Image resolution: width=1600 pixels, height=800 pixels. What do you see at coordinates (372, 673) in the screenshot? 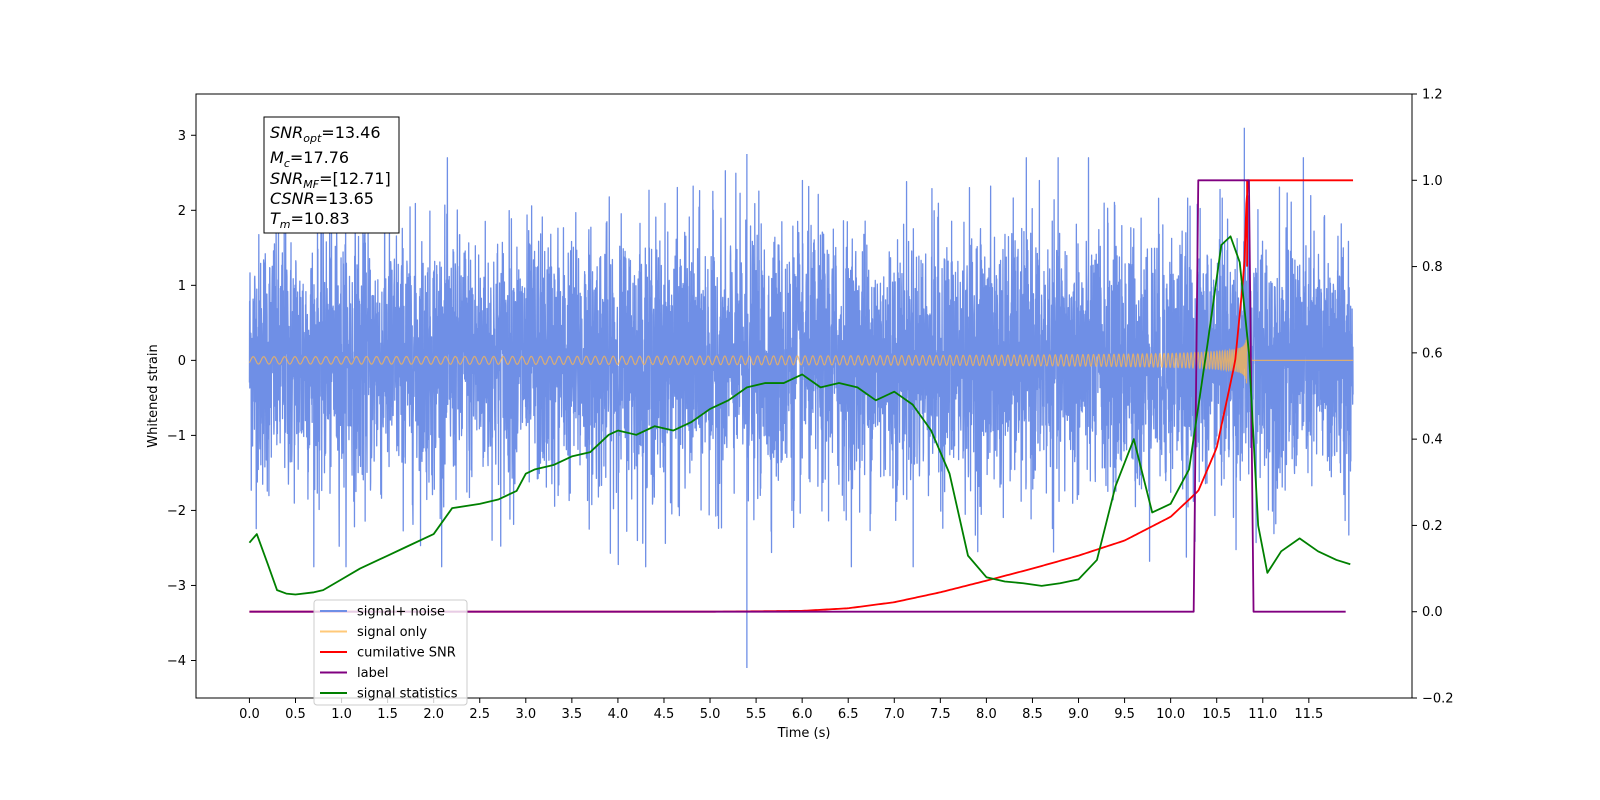
I see `legend-entry: label` at bounding box center [372, 673].